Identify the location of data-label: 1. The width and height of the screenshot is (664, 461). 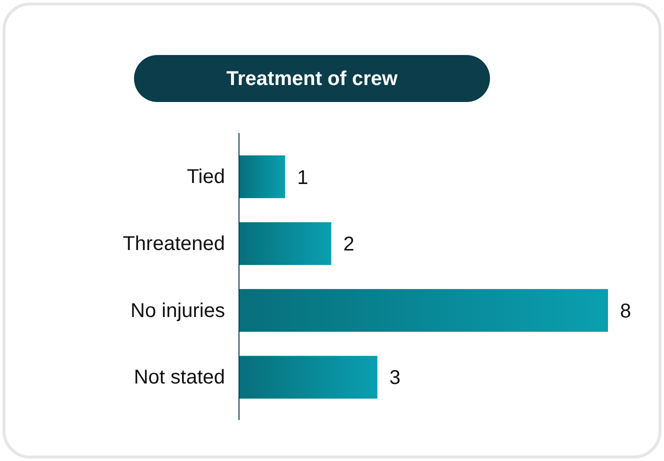
(302, 177).